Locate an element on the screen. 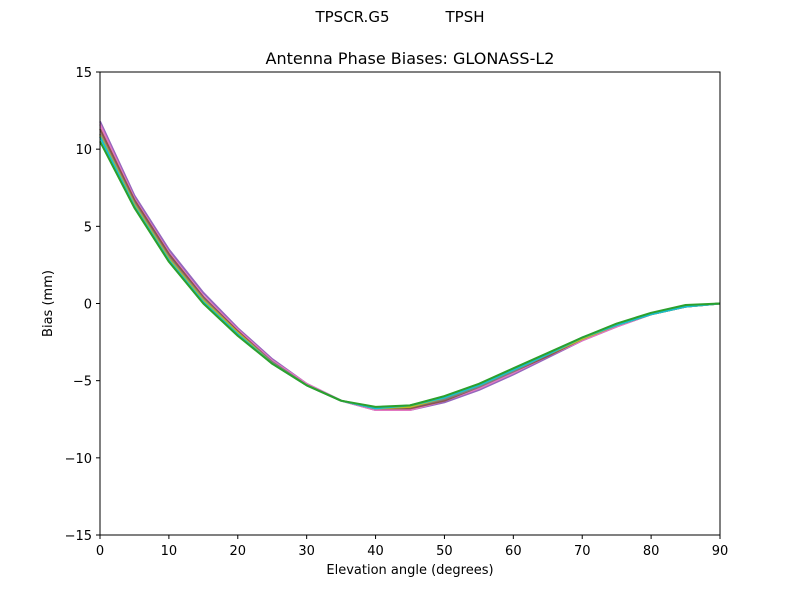 Image resolution: width=800 pixels, height=600 pixels. x-tick-label: 70 is located at coordinates (582, 551).